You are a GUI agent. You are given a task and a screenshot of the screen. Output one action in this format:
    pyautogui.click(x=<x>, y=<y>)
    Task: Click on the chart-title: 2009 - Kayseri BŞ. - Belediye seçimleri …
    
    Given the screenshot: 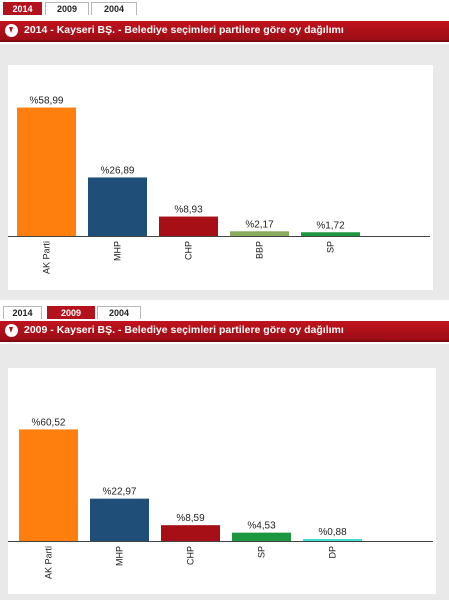 What is the action you would take?
    pyautogui.click(x=184, y=330)
    